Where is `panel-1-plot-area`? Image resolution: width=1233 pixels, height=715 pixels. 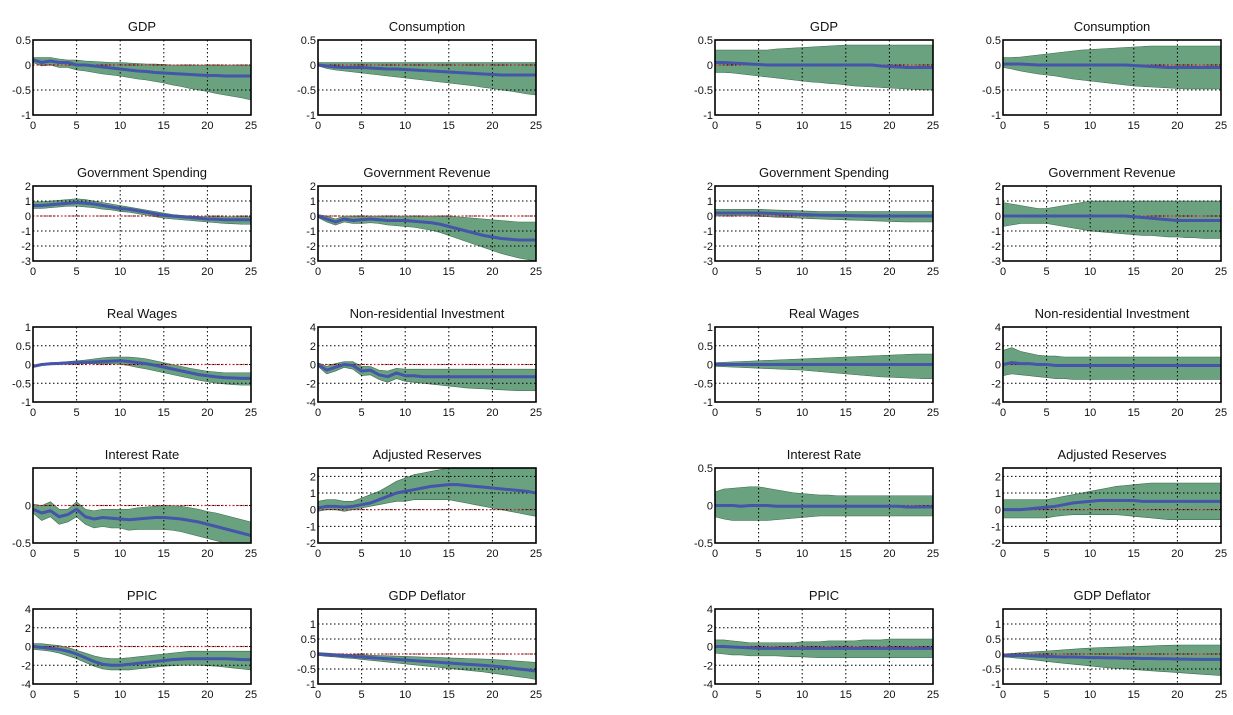
panel-1-plot-area is located at coordinates (142, 77).